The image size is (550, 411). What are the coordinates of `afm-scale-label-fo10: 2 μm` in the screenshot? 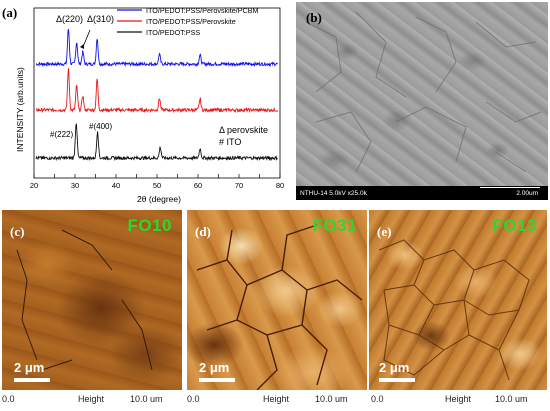 It's located at (29, 367).